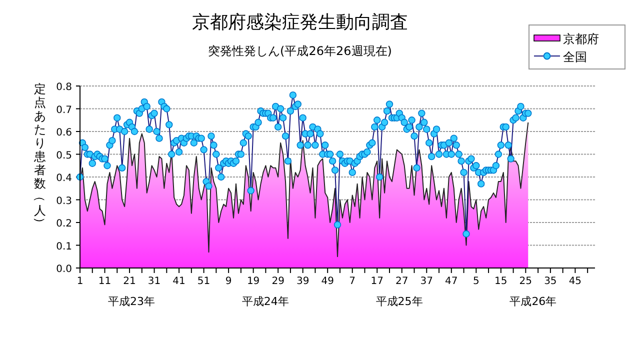  What do you see at coordinates (300, 51) in the screenshot?
I see `chart-subtitle: 突発性発しん(平成26年26週現在)` at bounding box center [300, 51].